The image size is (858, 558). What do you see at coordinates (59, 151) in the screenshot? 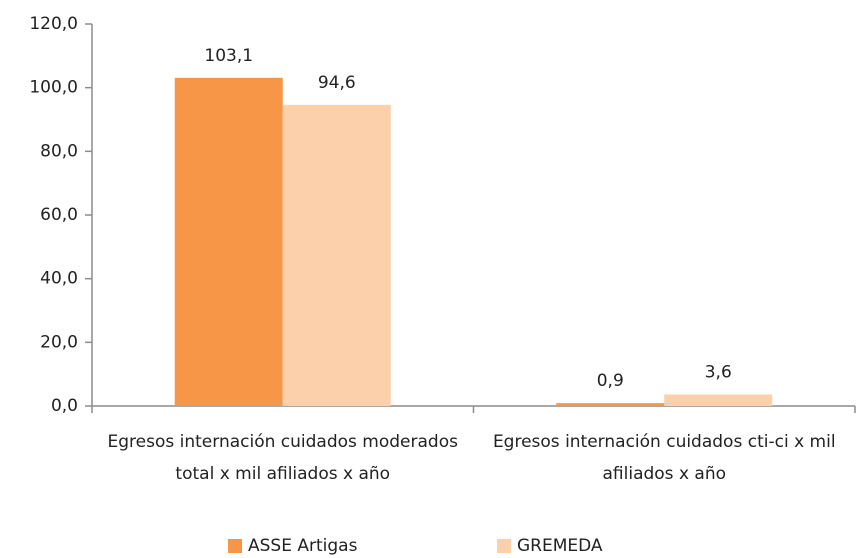
I see `y-tick-label: 80,0` at bounding box center [59, 151].